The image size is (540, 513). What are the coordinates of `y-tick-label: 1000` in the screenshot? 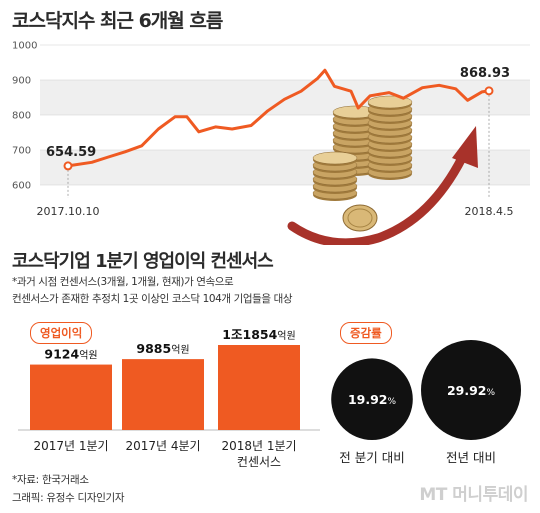 It's located at (24, 46).